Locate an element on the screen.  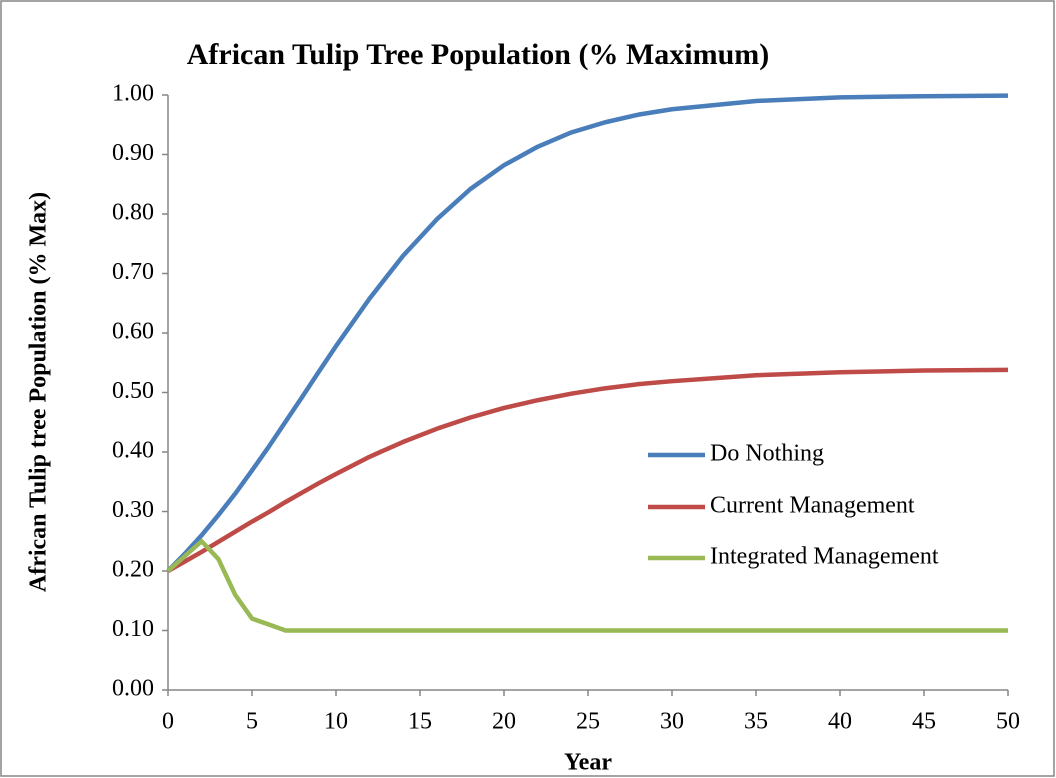
x-axis-label: Year is located at coordinates (588, 763).